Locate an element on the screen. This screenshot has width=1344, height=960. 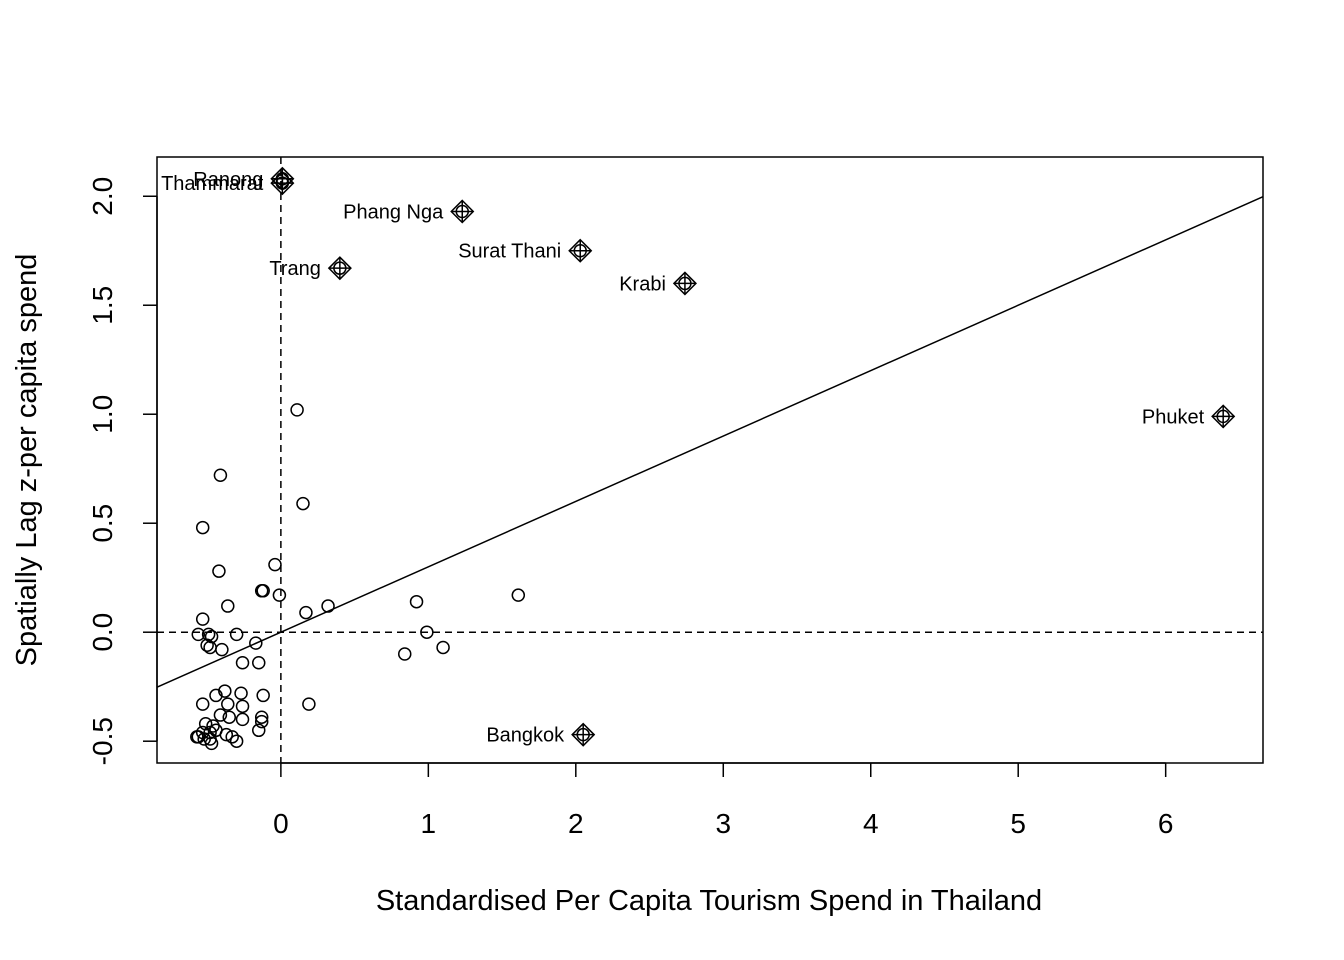
y-tick-label: -0.5 is located at coordinates (102, 741).